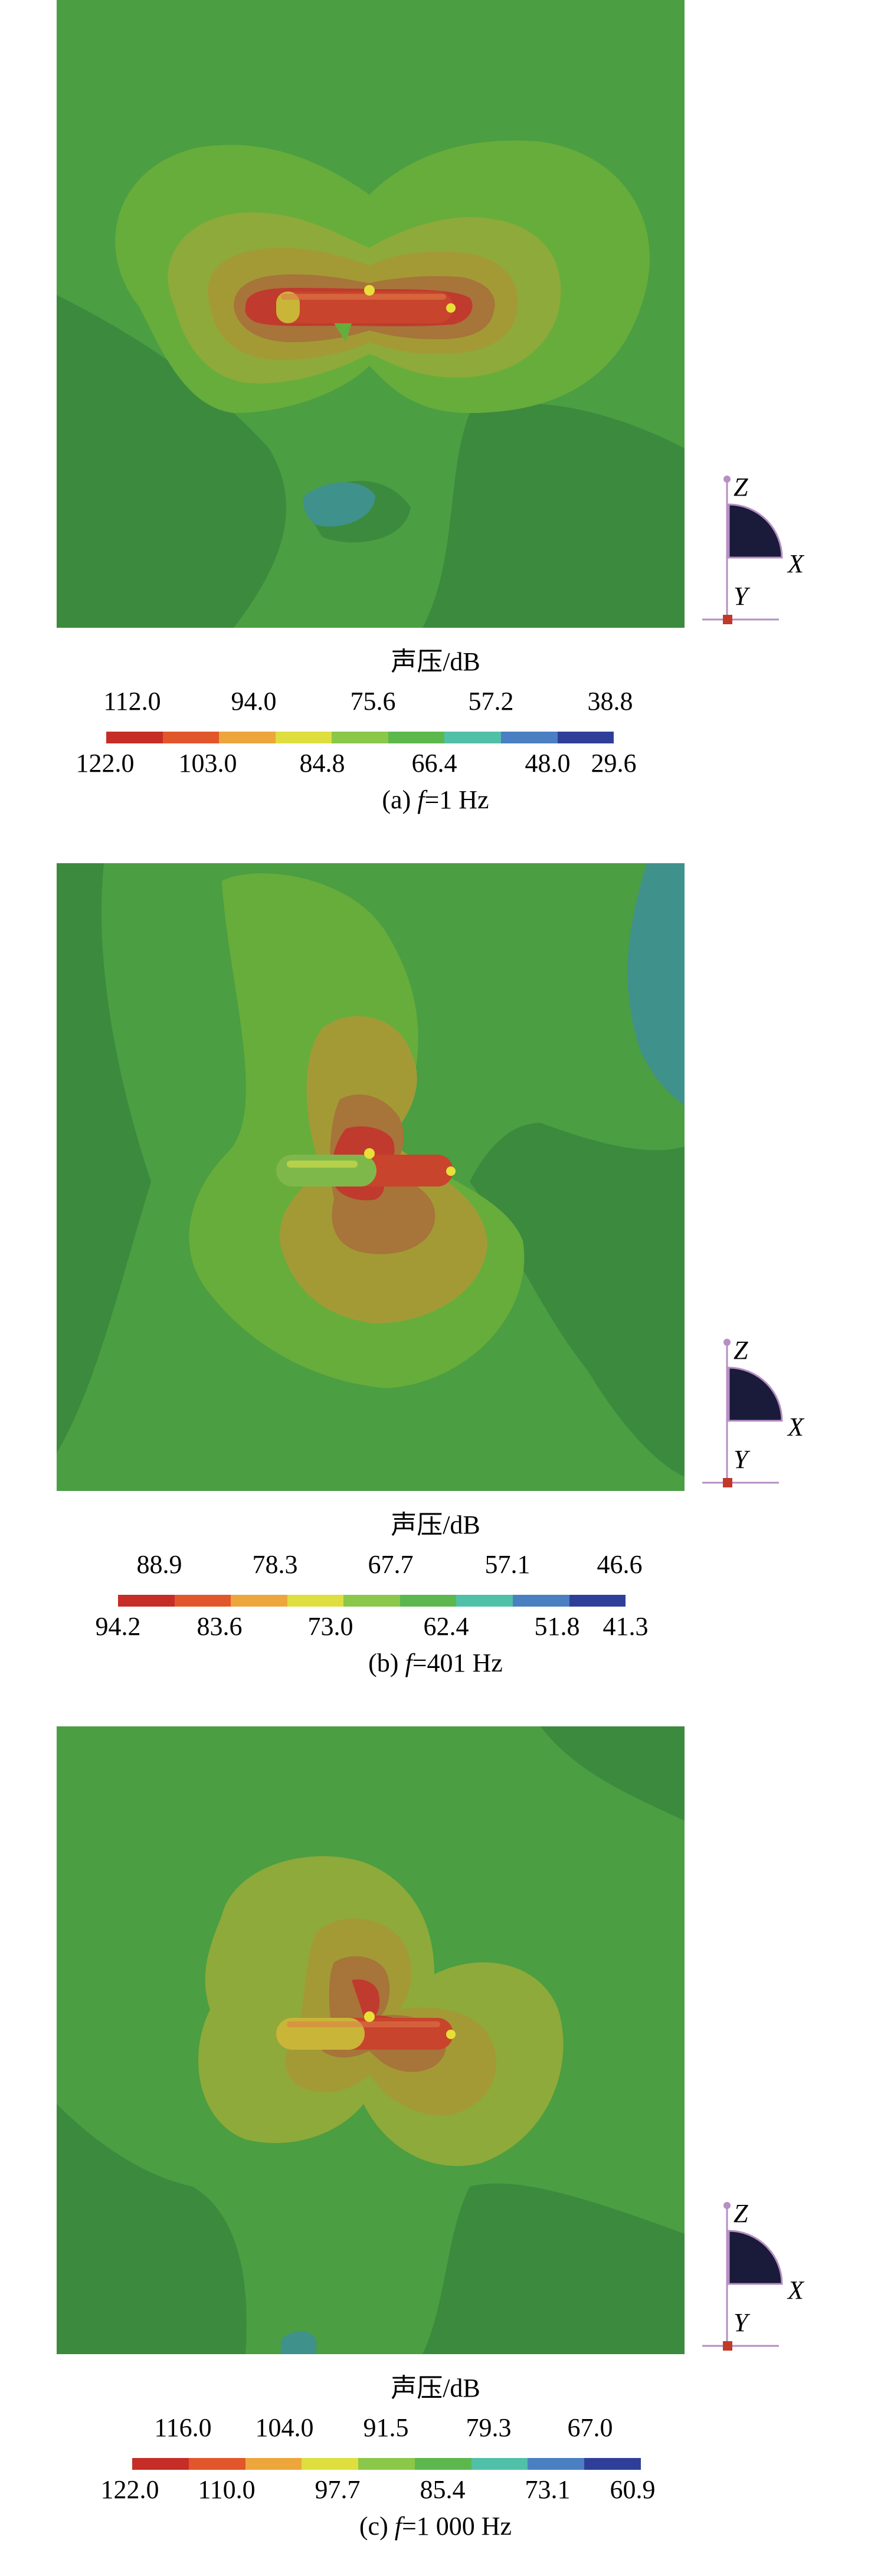 This screenshot has height=2576, width=871. I want to click on legend-lower-tick: 48.0, so click(548, 763).